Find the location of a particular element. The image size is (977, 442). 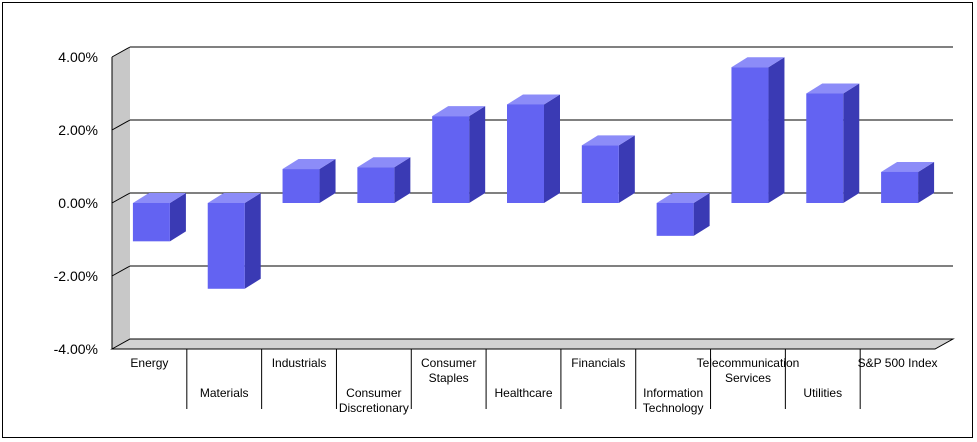

floor is located at coordinates (532, 344).